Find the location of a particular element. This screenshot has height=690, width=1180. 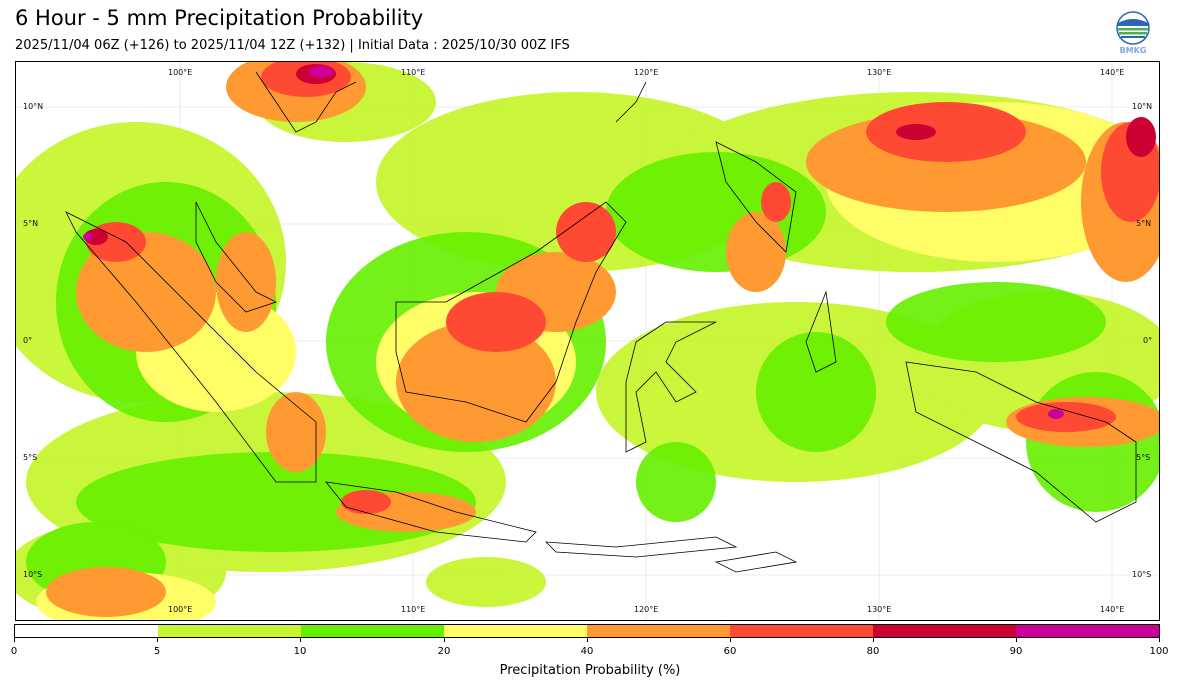

lat-label-0-left: 0° is located at coordinates (28, 340).